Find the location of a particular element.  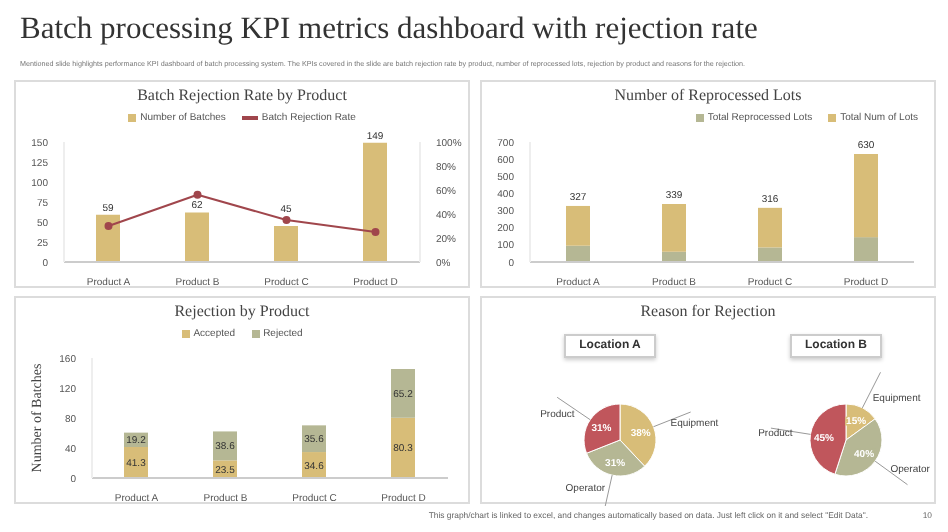

chart-title: Number of Reprocessed Lots is located at coordinates (708, 96).